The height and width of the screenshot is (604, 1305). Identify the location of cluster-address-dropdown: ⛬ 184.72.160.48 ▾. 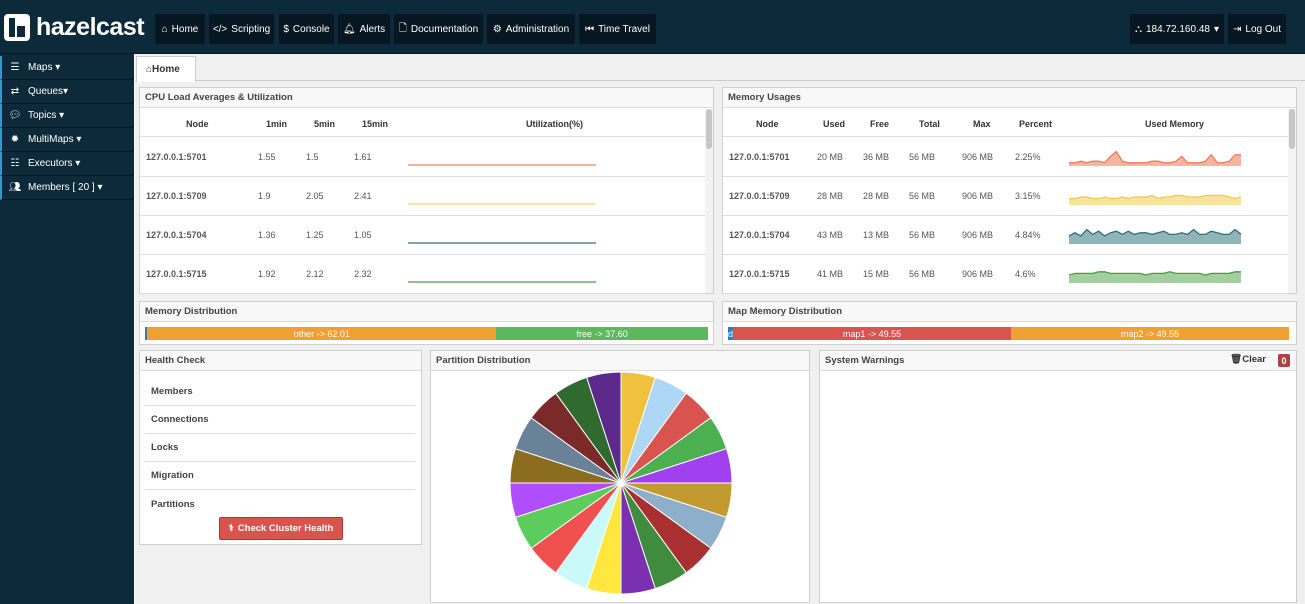
(1177, 29).